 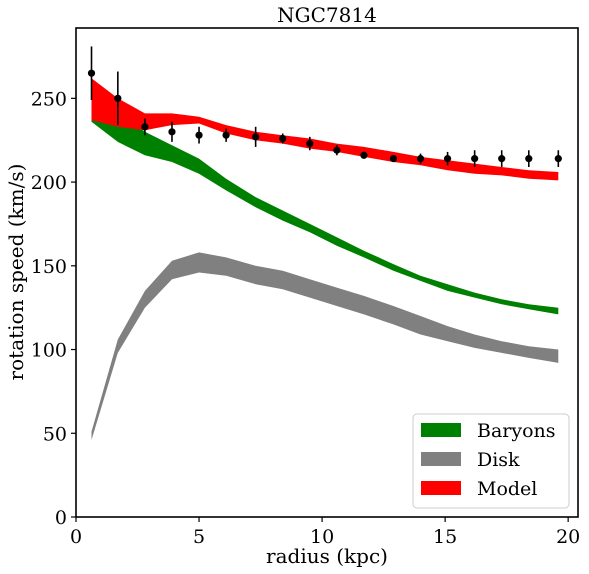 I want to click on legend: Baryons Disk Model, so click(x=491, y=461).